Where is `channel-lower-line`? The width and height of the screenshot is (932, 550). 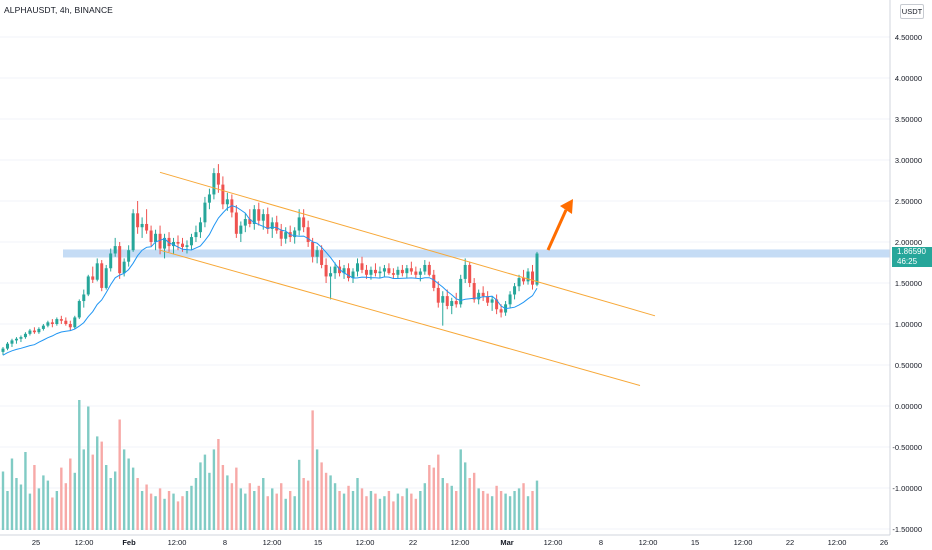 channel-lower-line is located at coordinates (400, 317).